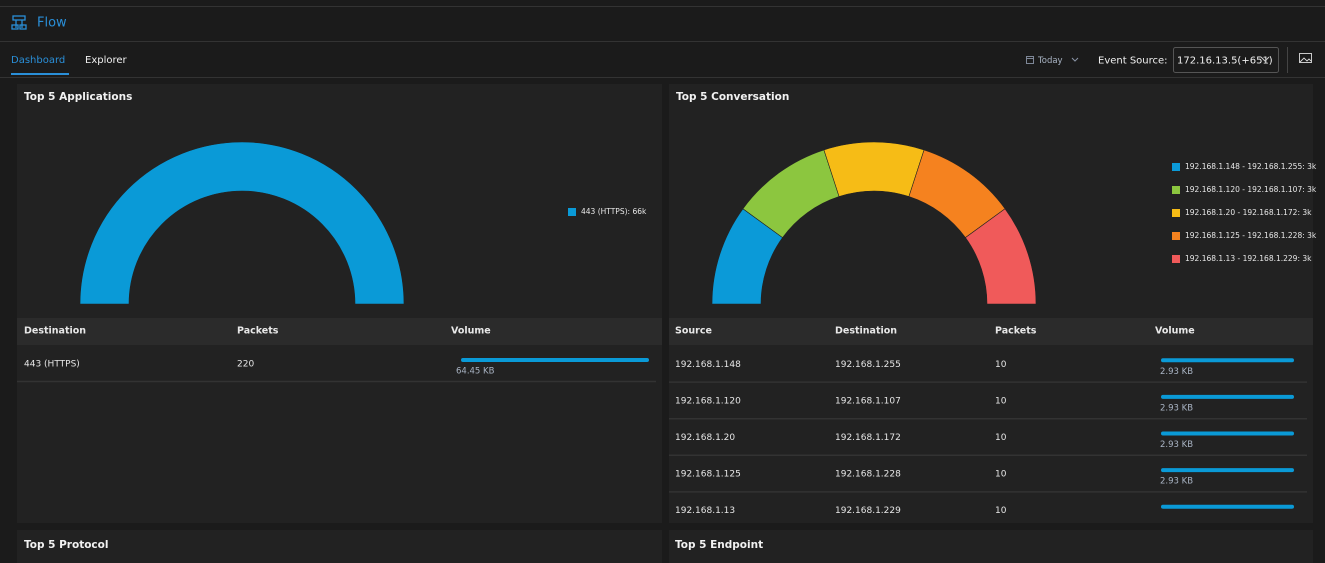  I want to click on legend-entry: 443 (HTTPS): 66k, so click(614, 211).